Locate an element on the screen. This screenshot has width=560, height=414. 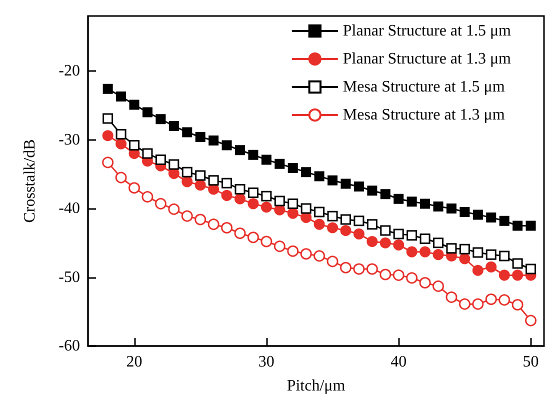
y-tick-label: -50 is located at coordinates (69, 277).